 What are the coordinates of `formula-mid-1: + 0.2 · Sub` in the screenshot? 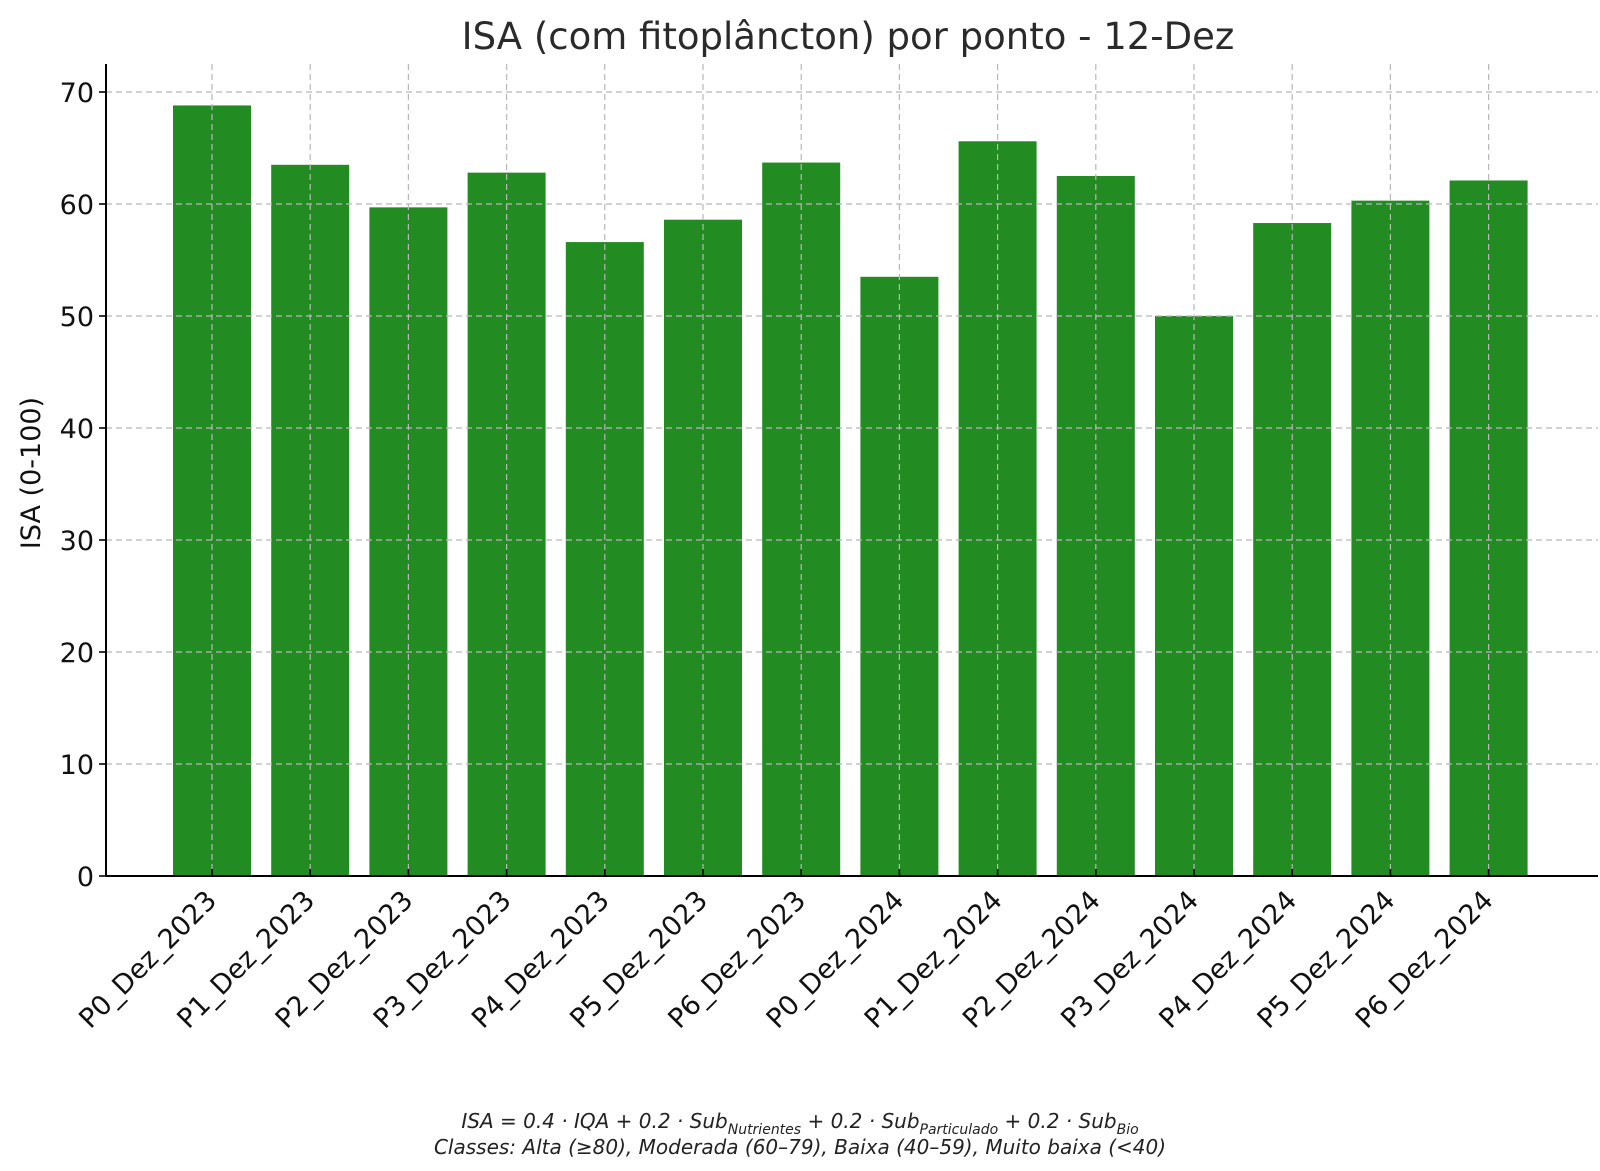 It's located at (860, 1121).